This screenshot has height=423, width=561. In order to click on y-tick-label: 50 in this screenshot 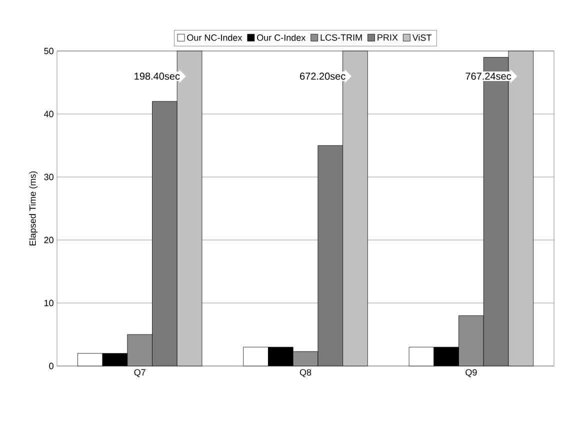, I will do `click(49, 51)`.